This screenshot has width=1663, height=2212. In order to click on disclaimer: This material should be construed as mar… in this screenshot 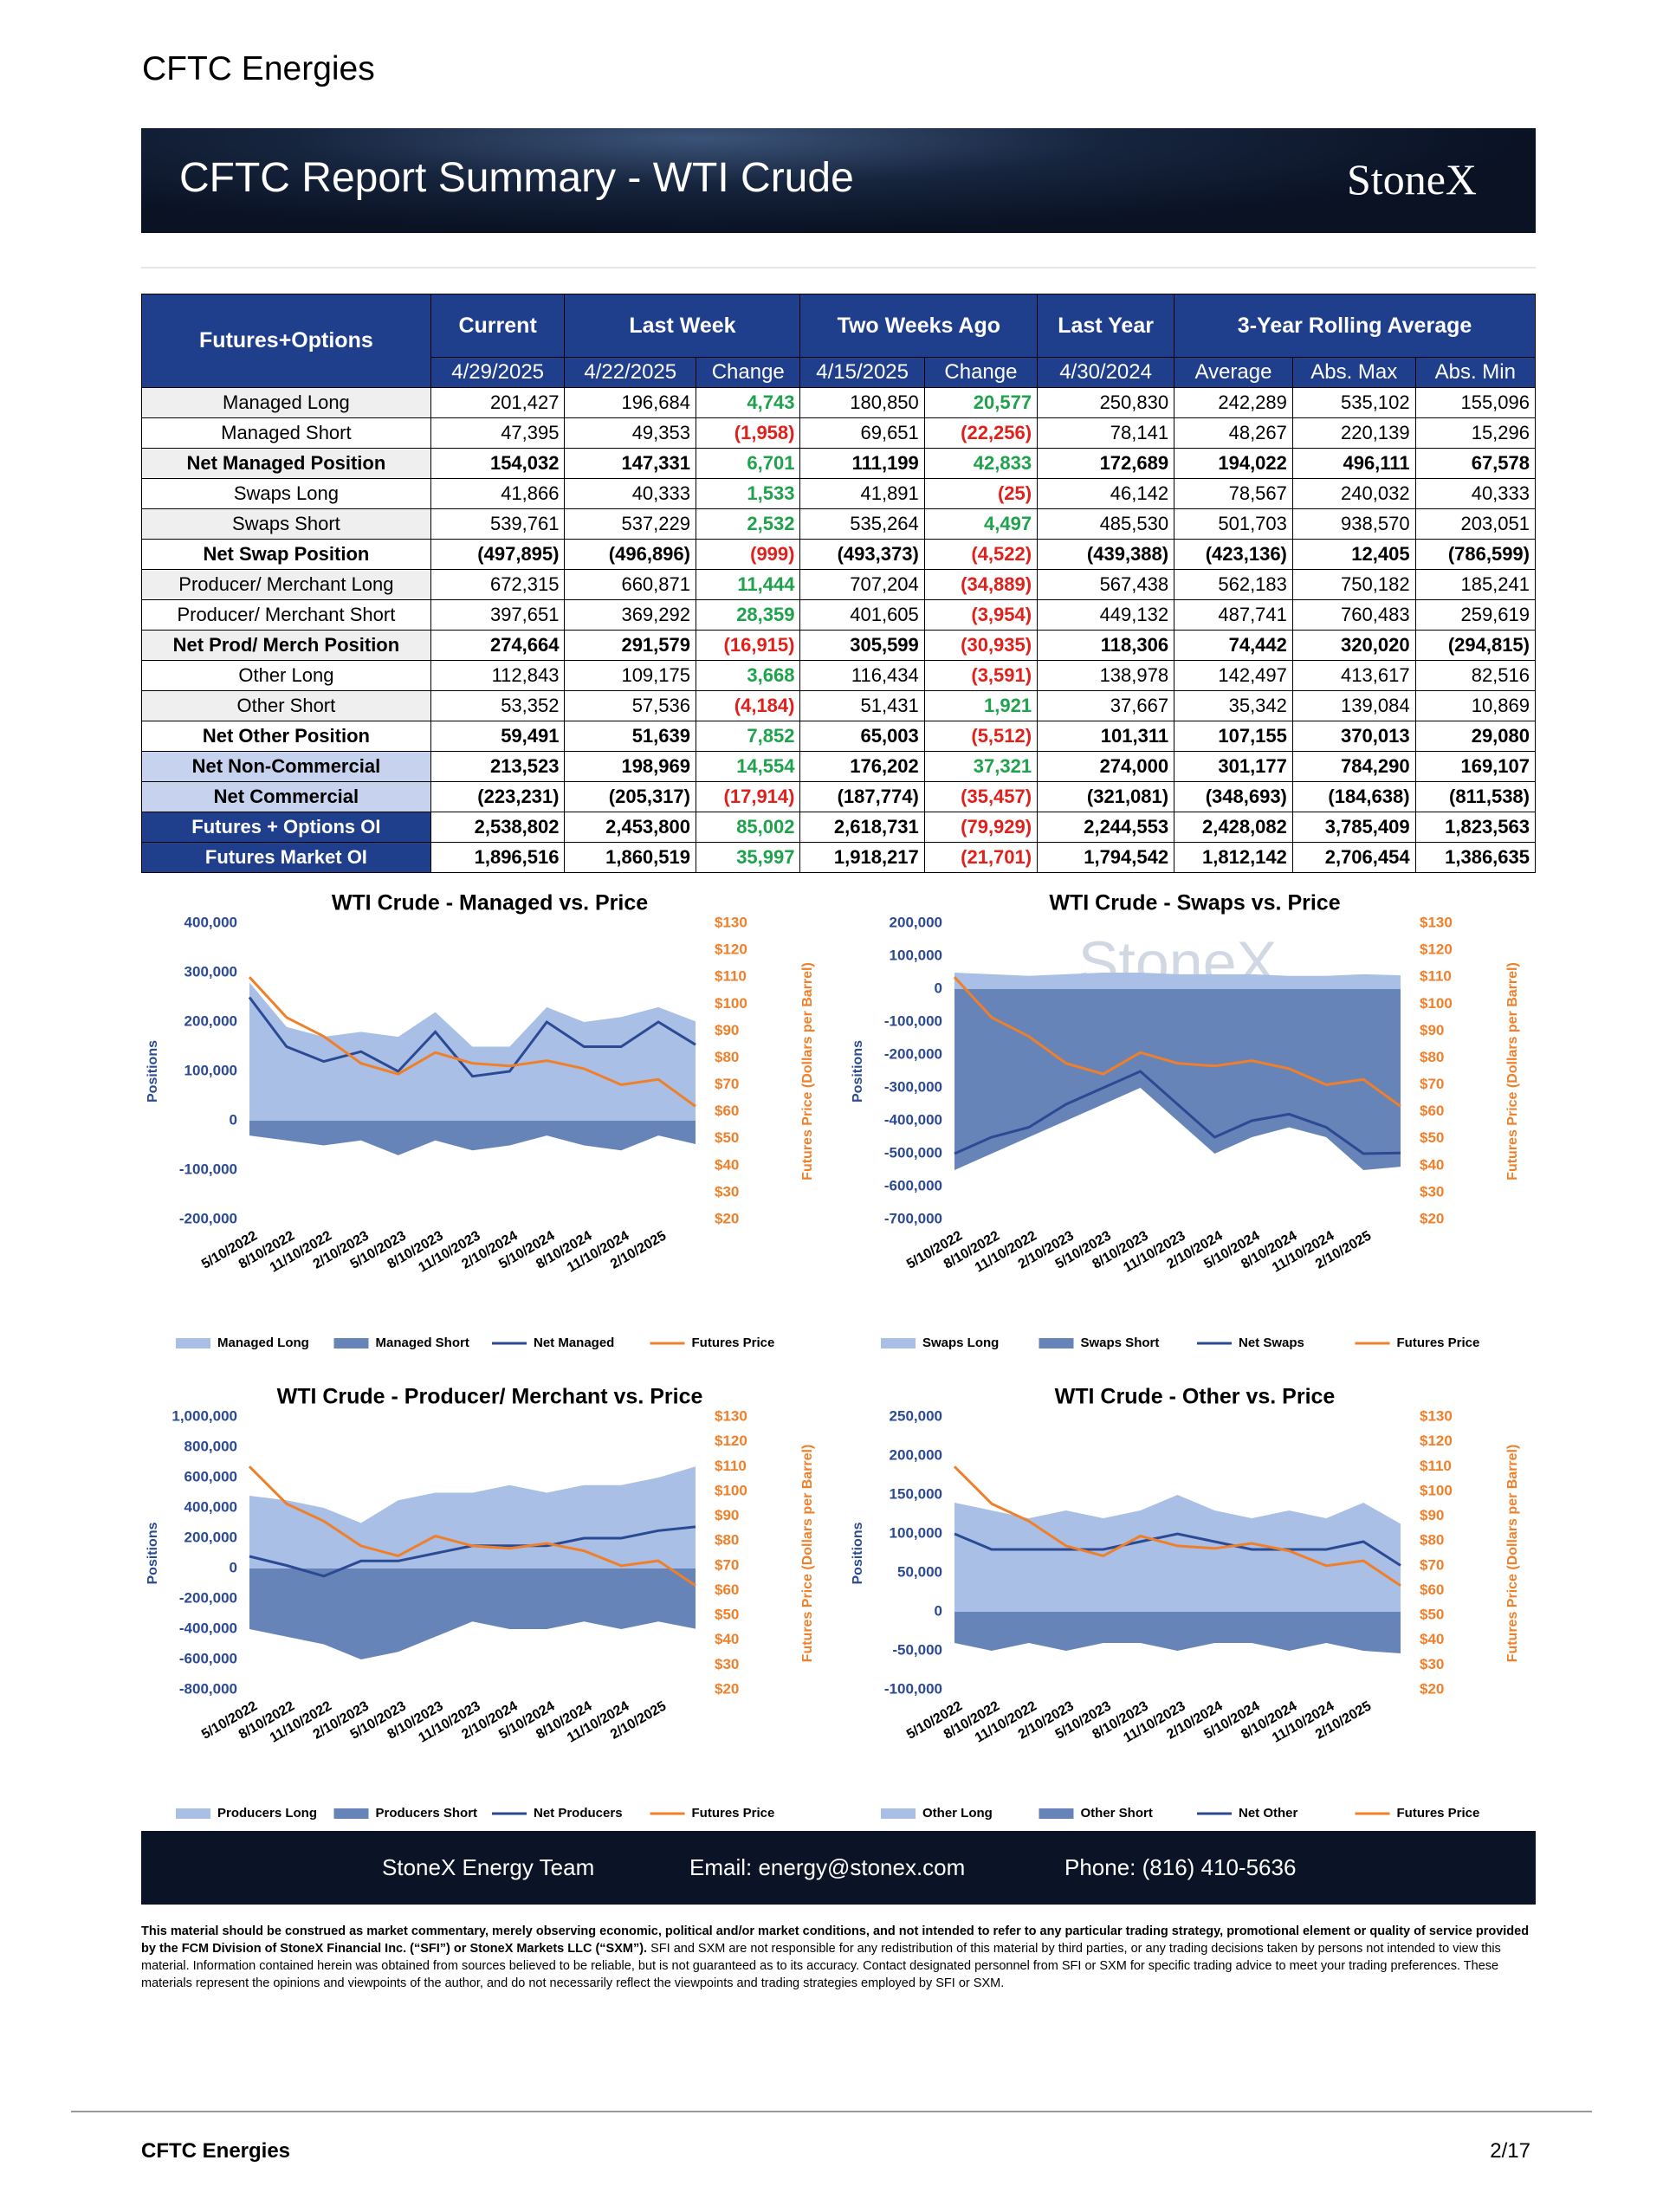, I will do `click(838, 1957)`.